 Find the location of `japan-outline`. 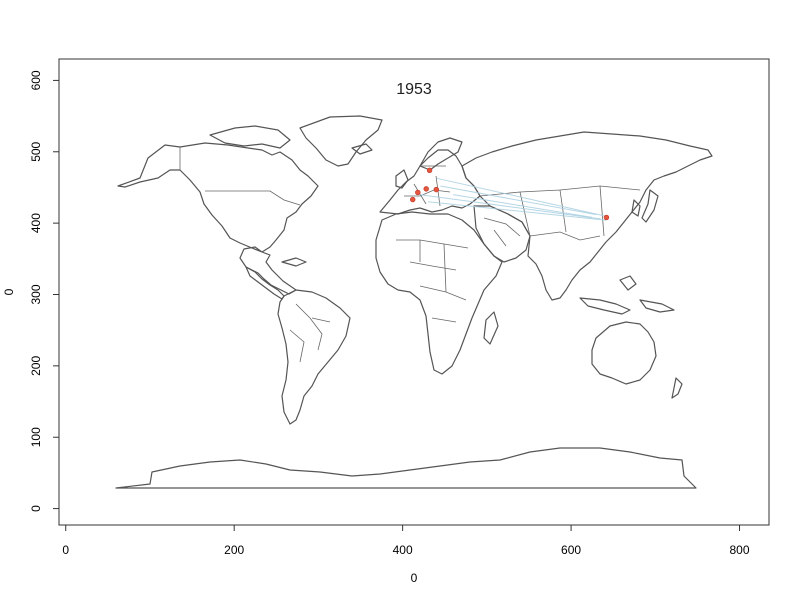

japan-outline is located at coordinates (650, 206).